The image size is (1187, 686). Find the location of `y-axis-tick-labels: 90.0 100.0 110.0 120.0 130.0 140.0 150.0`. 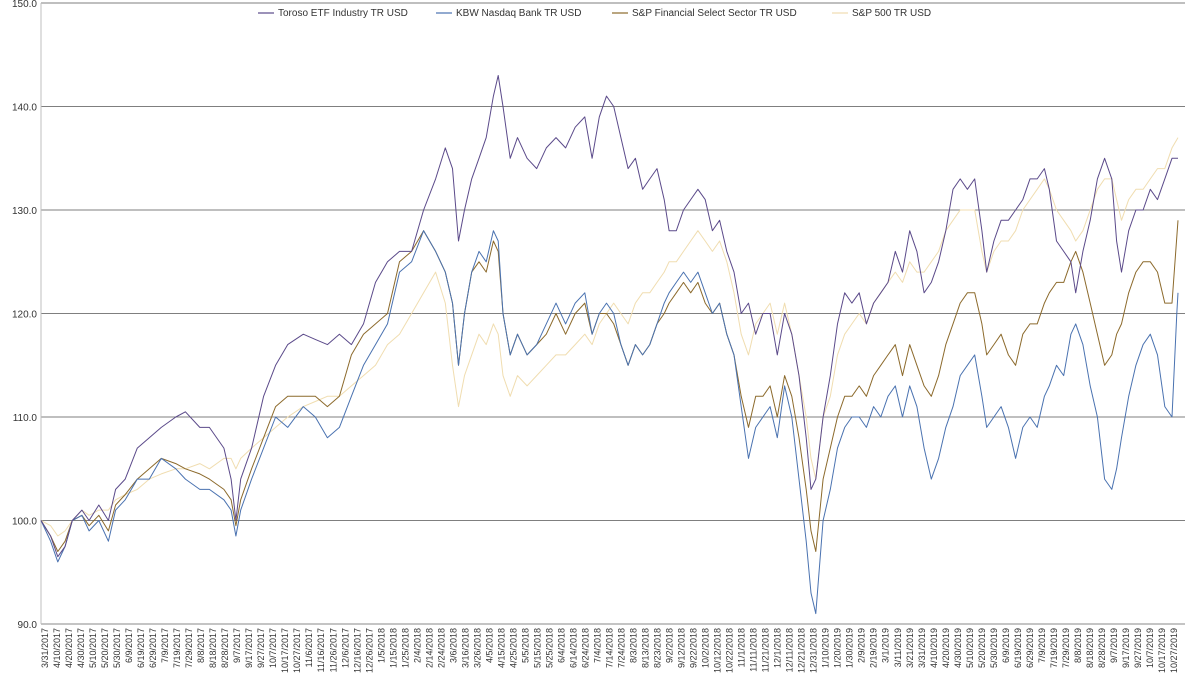

y-axis-tick-labels: 90.0 100.0 110.0 120.0 130.0 140.0 150.0 is located at coordinates (24, 315).